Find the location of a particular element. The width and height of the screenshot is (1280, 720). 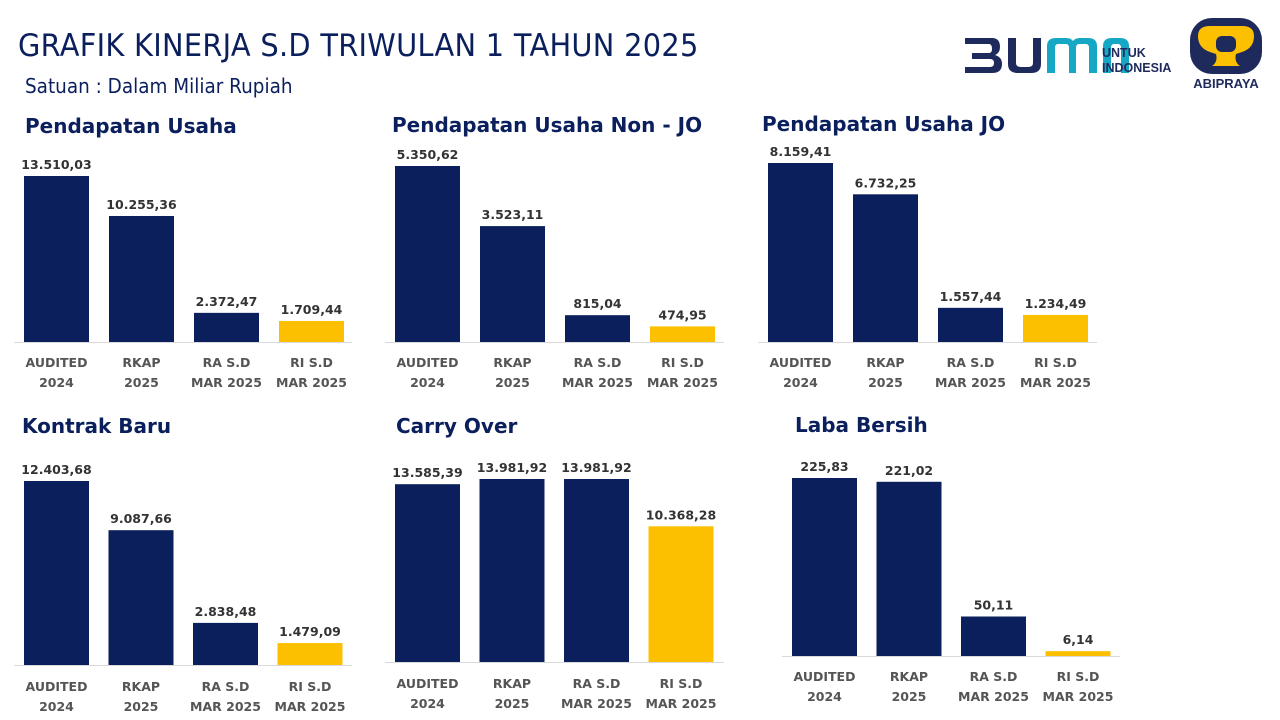

data-label: 1.557,44 is located at coordinates (971, 296).